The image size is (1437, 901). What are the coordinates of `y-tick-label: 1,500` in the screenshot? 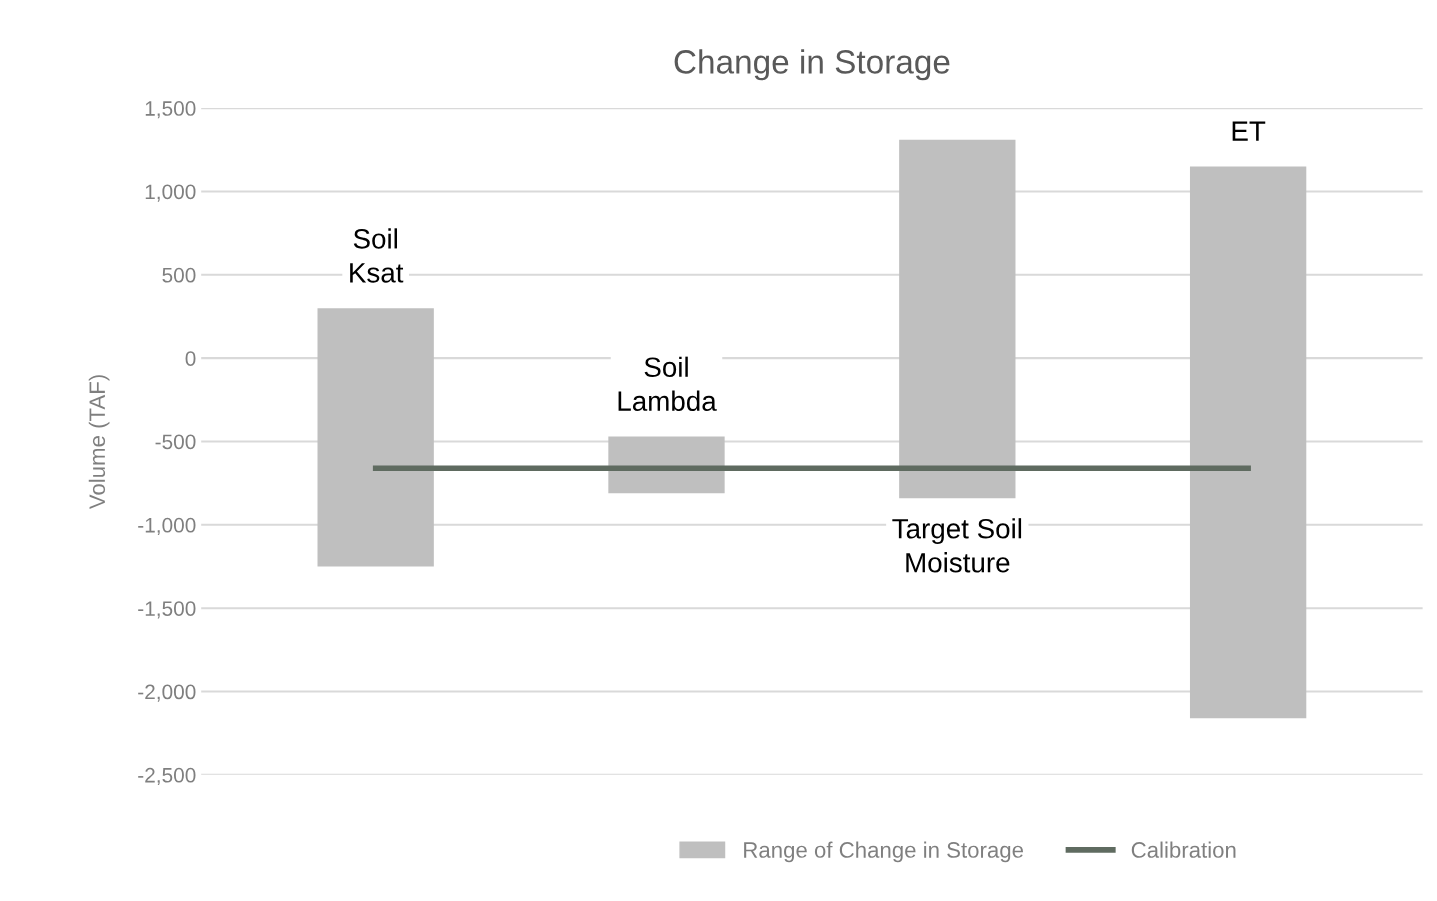 It's located at (170, 110).